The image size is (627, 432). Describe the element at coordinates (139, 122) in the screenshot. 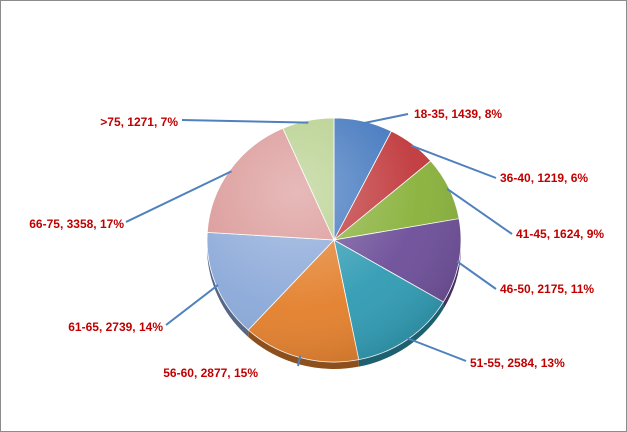

I see `data-label-over-75: >75, 1271, 7%` at that location.